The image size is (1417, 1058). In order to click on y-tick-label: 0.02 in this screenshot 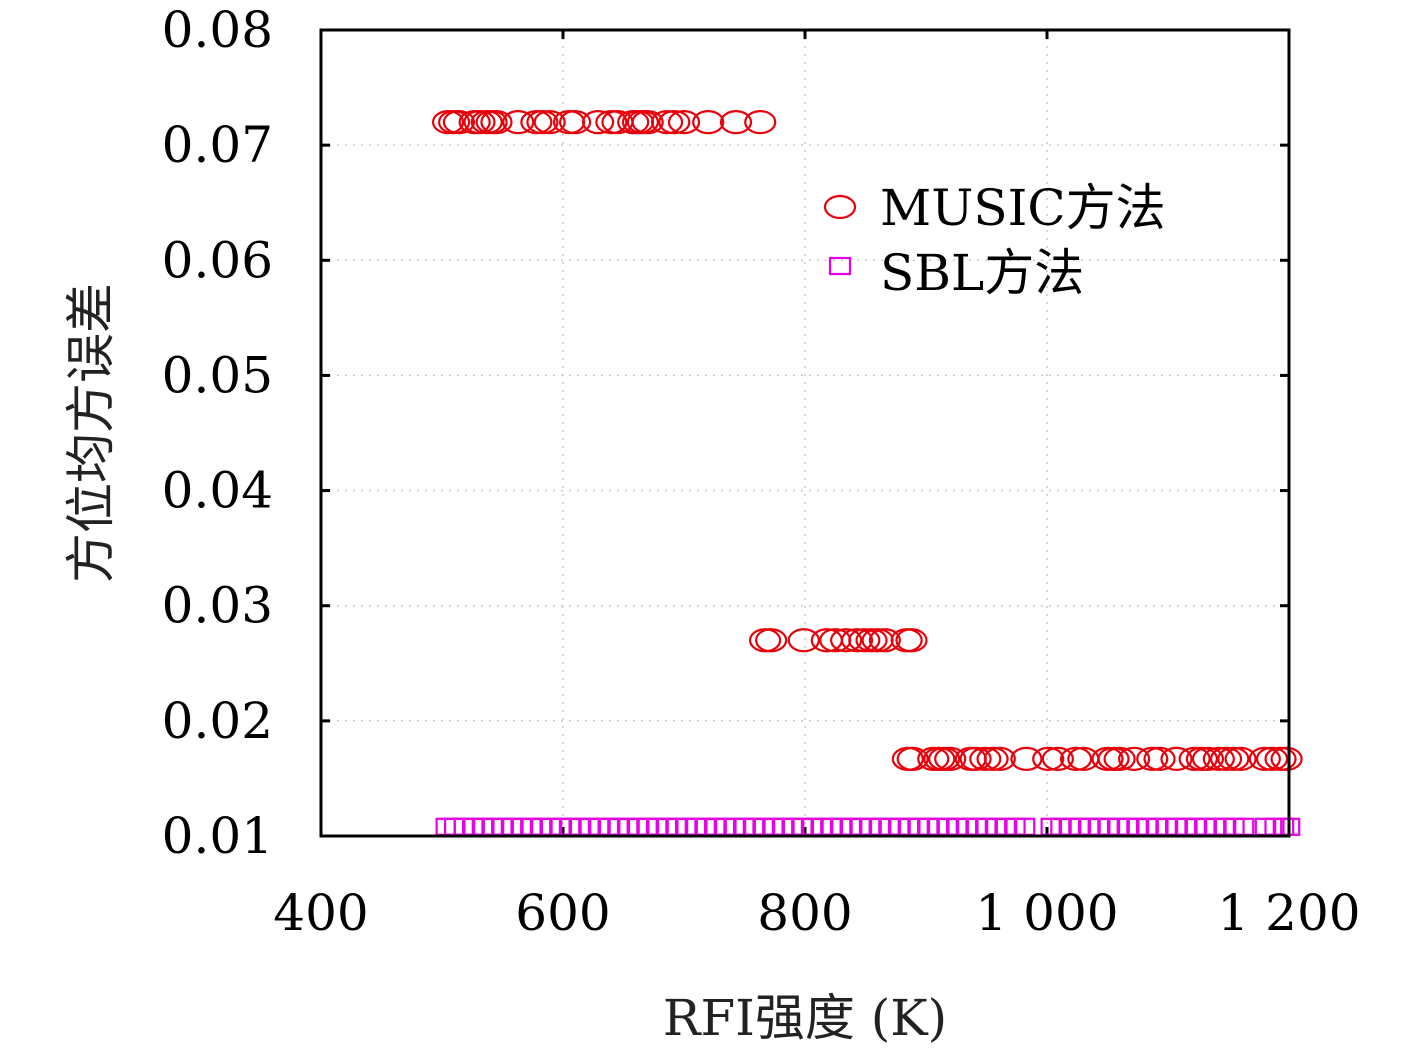, I will do `click(217, 721)`.